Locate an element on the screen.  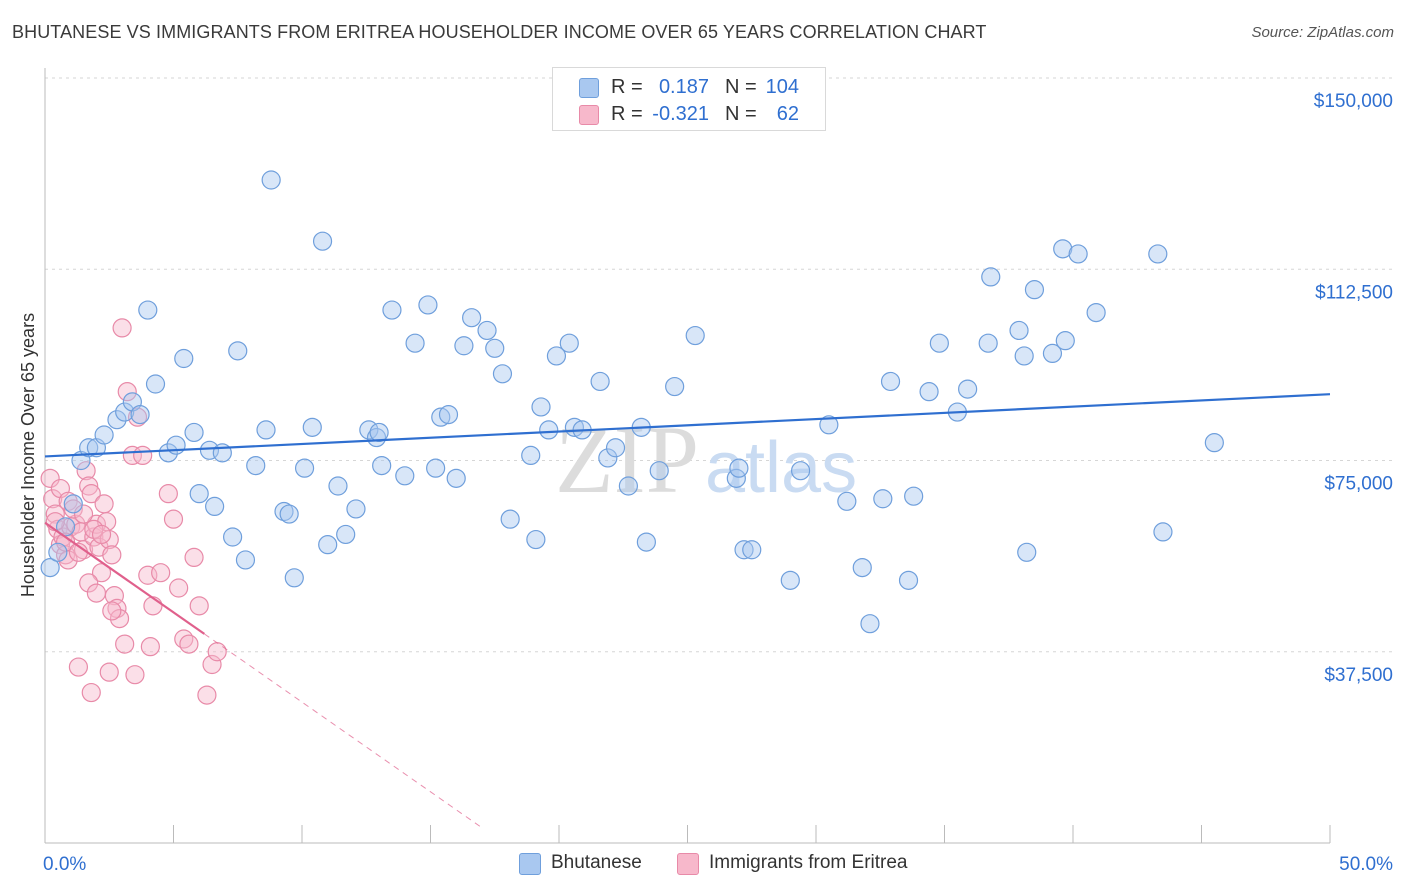
bottom-legend-swatch-bhutanese is located at coordinates (530, 864).